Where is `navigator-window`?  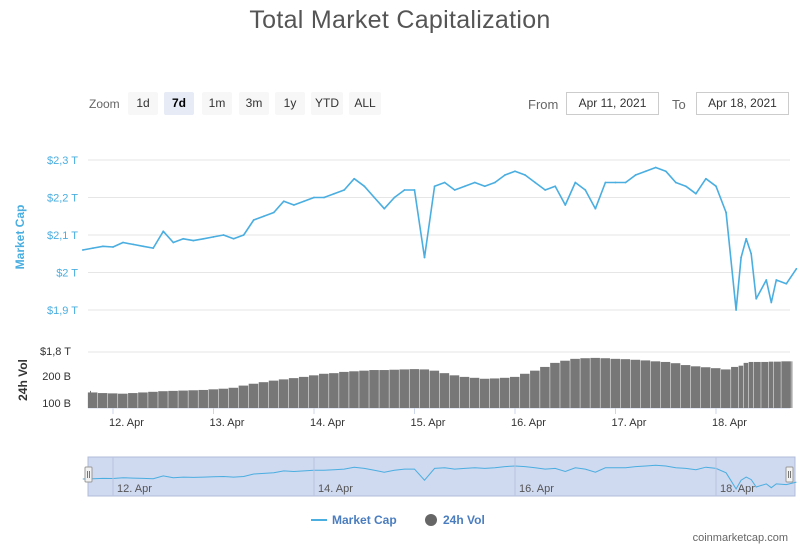
navigator-window is located at coordinates (441, 476).